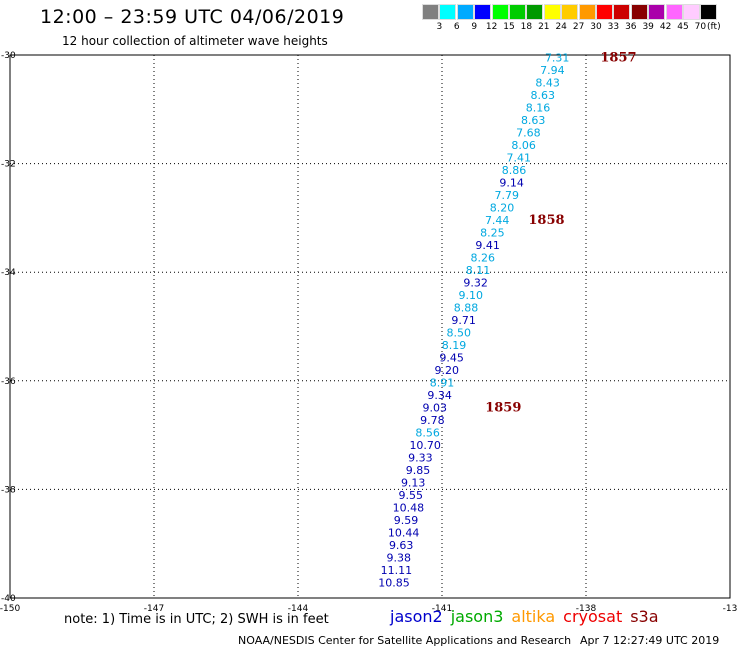 Image resolution: width=740 pixels, height=650 pixels. Describe the element at coordinates (714, 27) in the screenshot. I see `legend-unit-label: (ft)` at that location.